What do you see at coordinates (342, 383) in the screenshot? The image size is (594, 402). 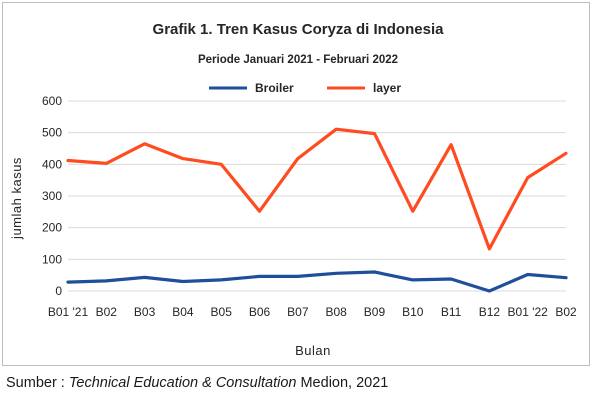 I see `source-suffix: Medion, 2021` at bounding box center [342, 383].